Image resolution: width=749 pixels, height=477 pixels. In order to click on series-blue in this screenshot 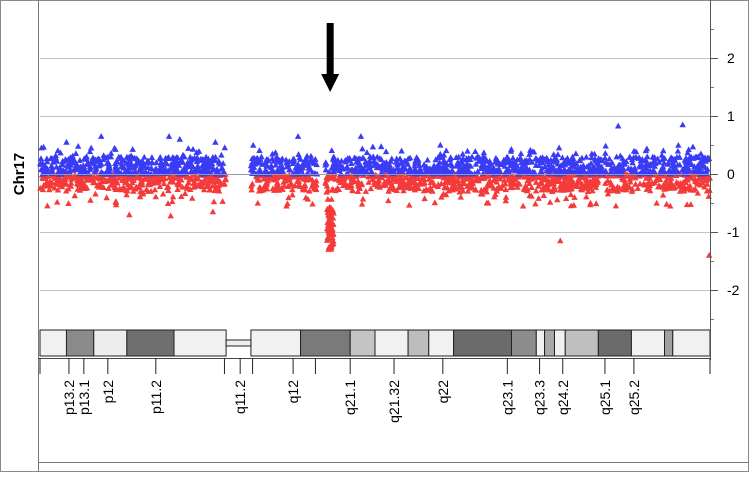, I will do `click(375, 149)`.